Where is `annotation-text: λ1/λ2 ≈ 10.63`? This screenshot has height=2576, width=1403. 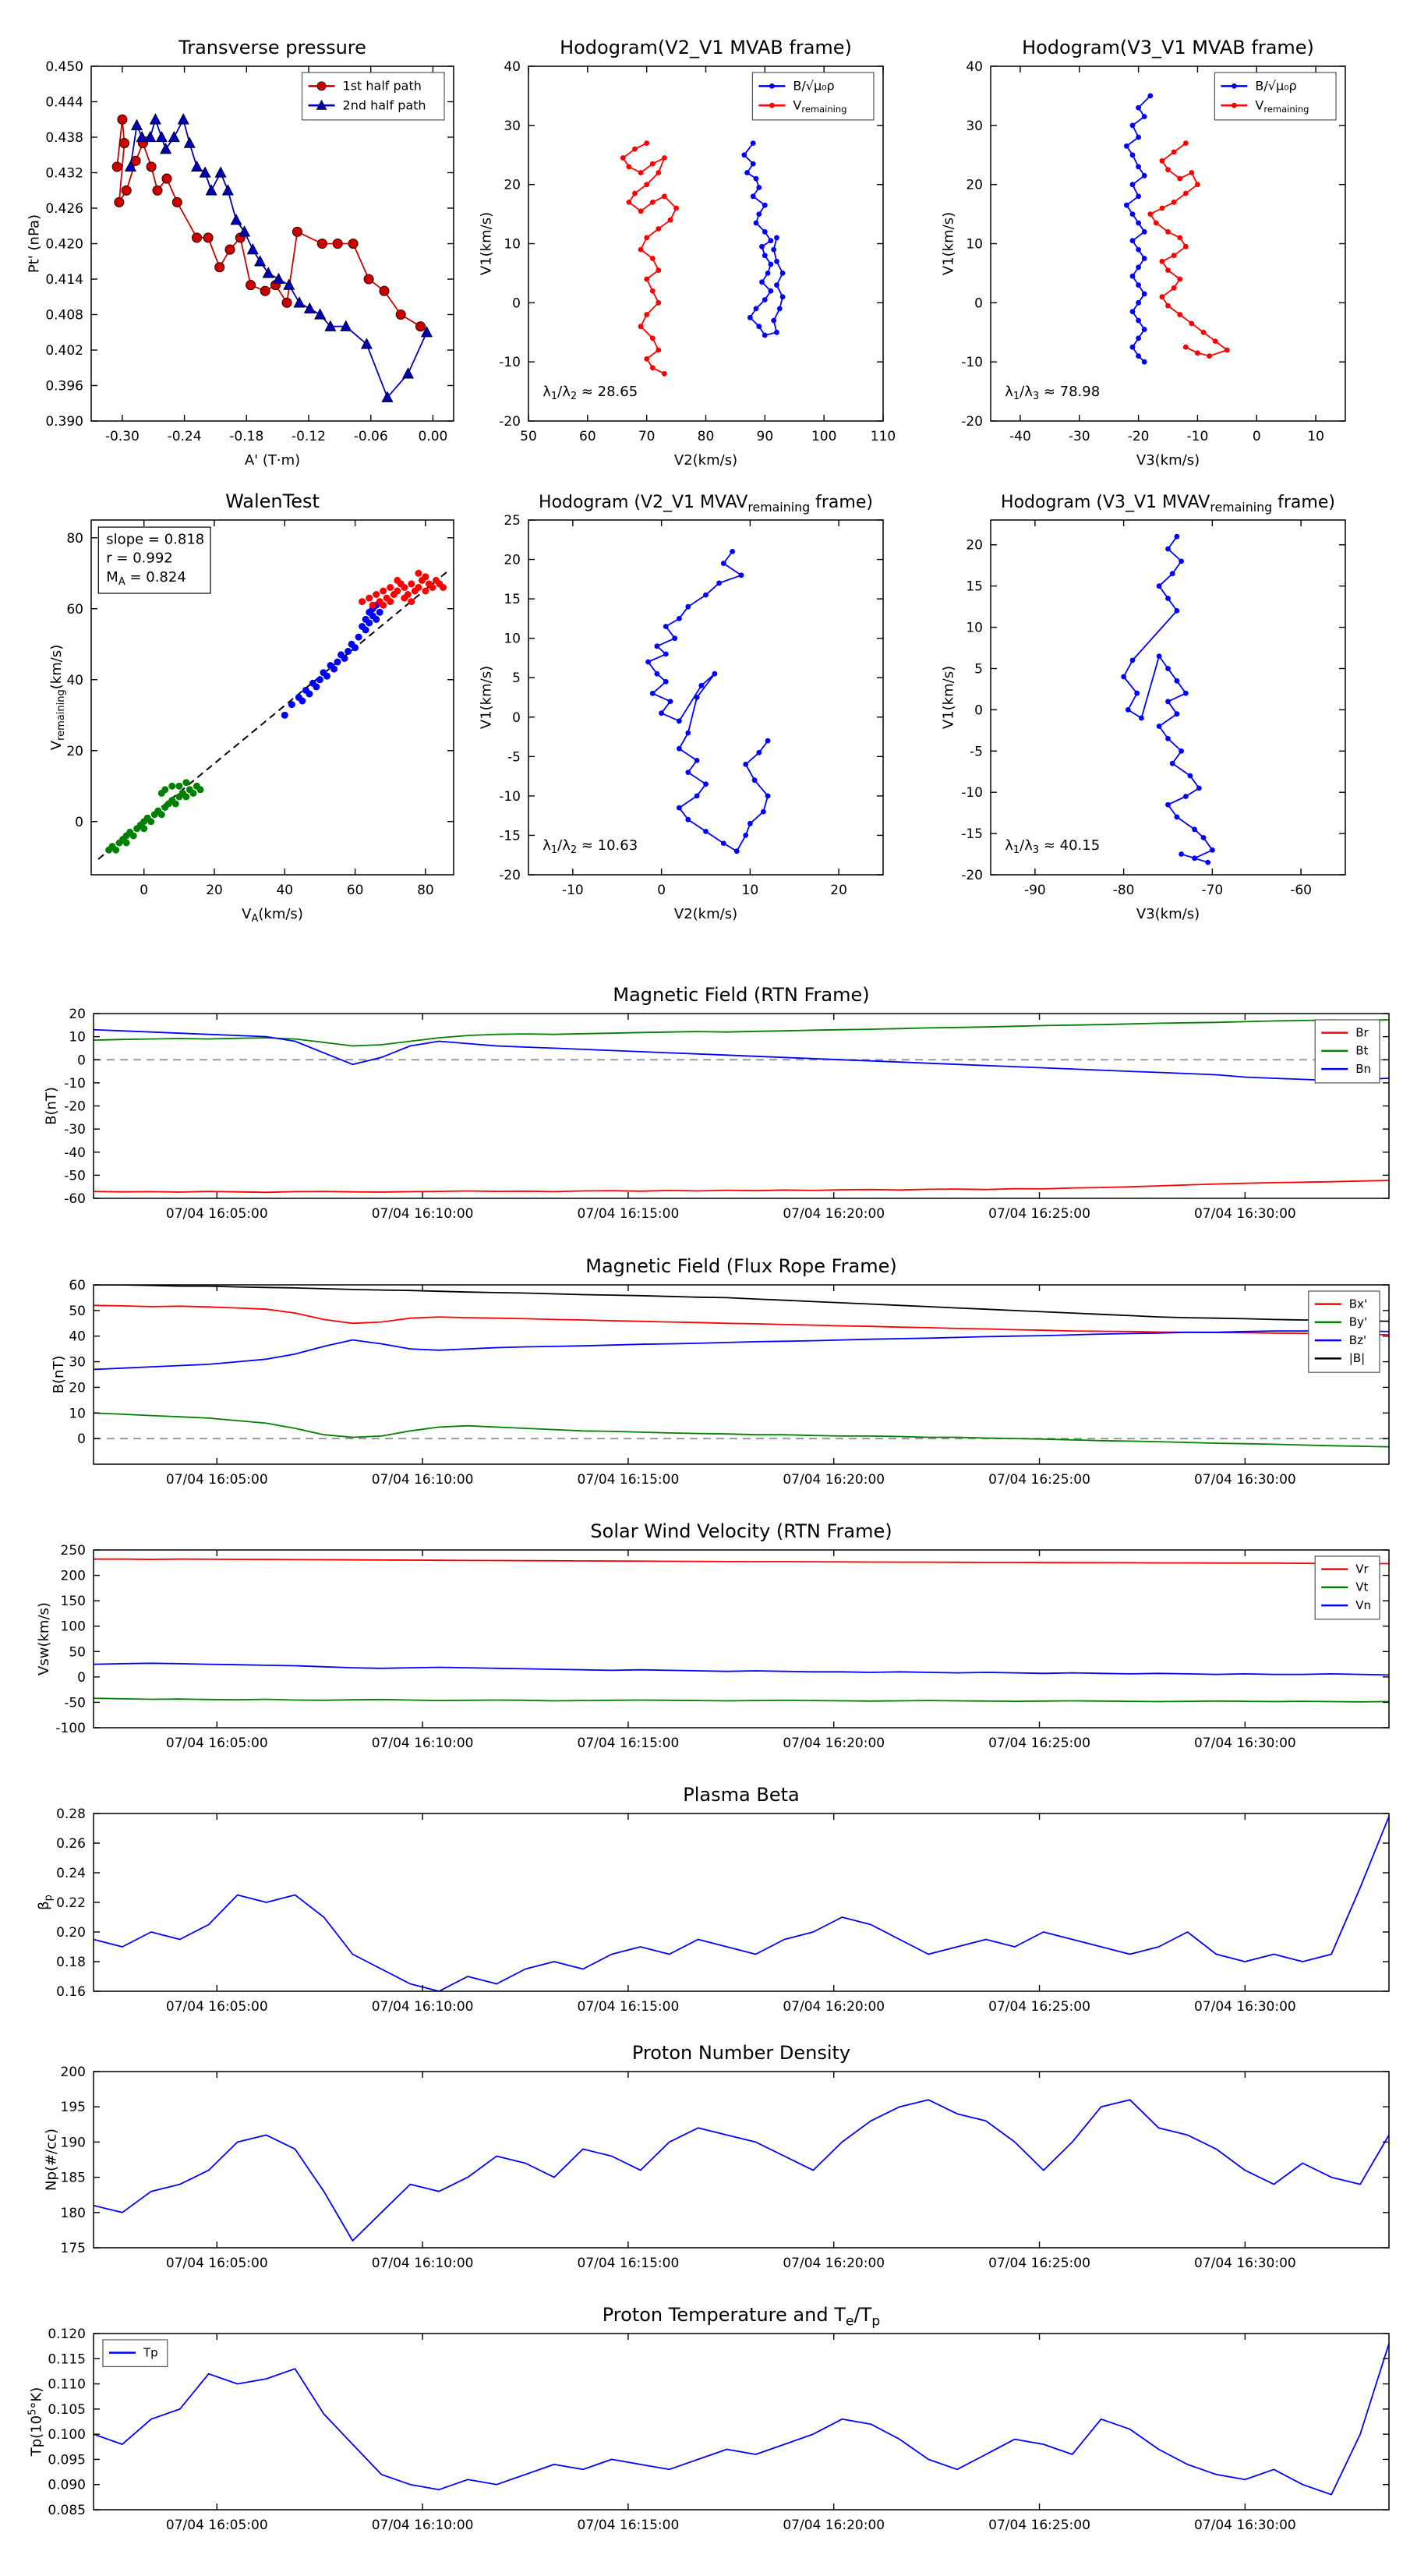
annotation-text: λ1/λ2 ≈ 10.63 is located at coordinates (590, 847).